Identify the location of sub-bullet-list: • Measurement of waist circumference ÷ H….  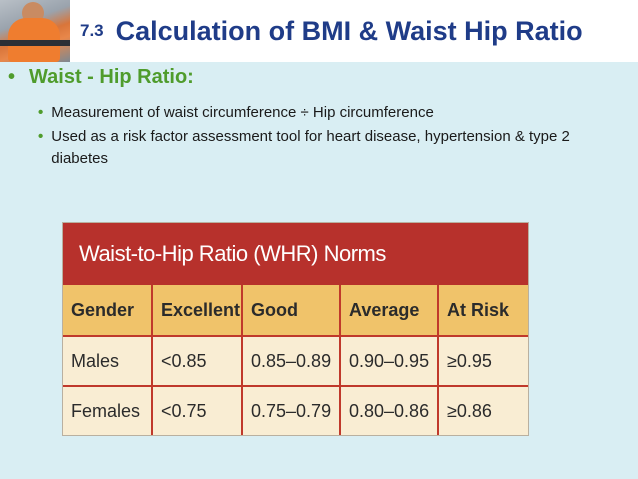
(328, 137).